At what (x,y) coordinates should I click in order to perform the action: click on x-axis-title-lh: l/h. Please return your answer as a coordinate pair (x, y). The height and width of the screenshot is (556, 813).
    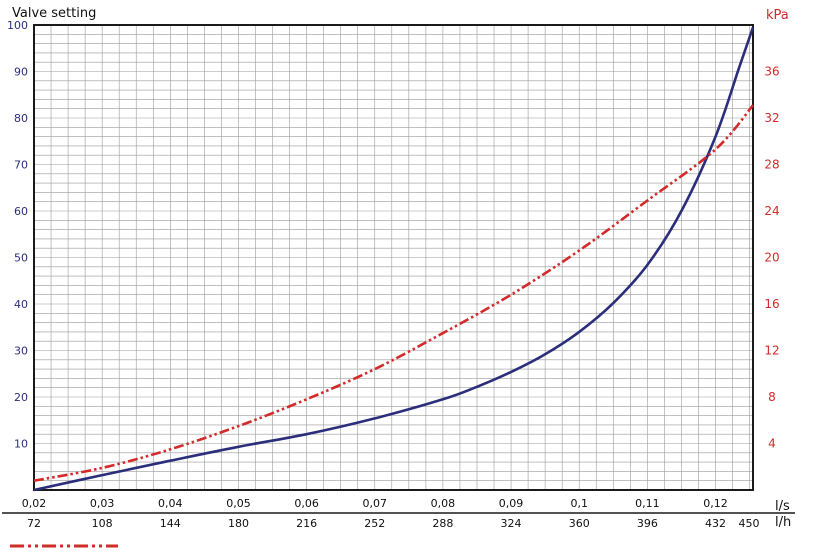
    Looking at the image, I should click on (783, 522).